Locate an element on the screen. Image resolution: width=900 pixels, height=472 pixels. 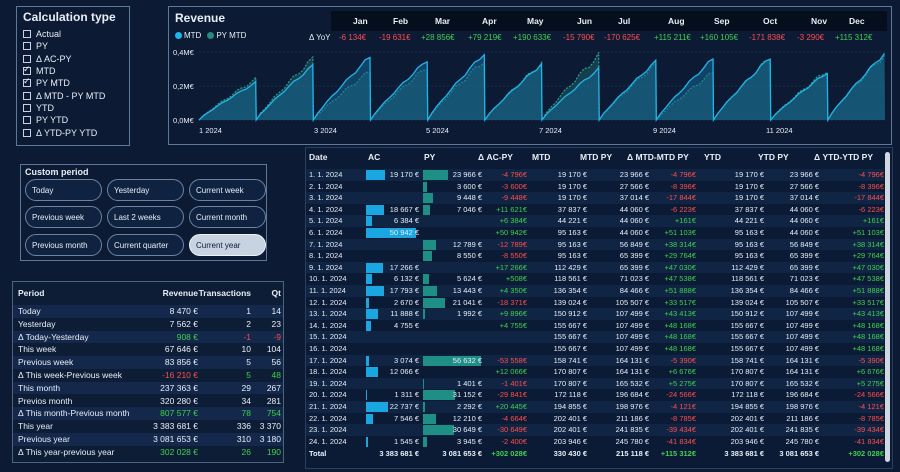
cell: 7 046 € is located at coordinates (469, 209).